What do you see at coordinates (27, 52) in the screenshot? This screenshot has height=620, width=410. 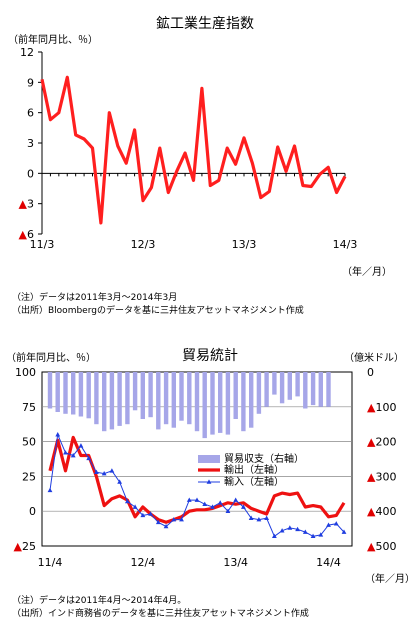 I see `y-tick-label: 12` at bounding box center [27, 52].